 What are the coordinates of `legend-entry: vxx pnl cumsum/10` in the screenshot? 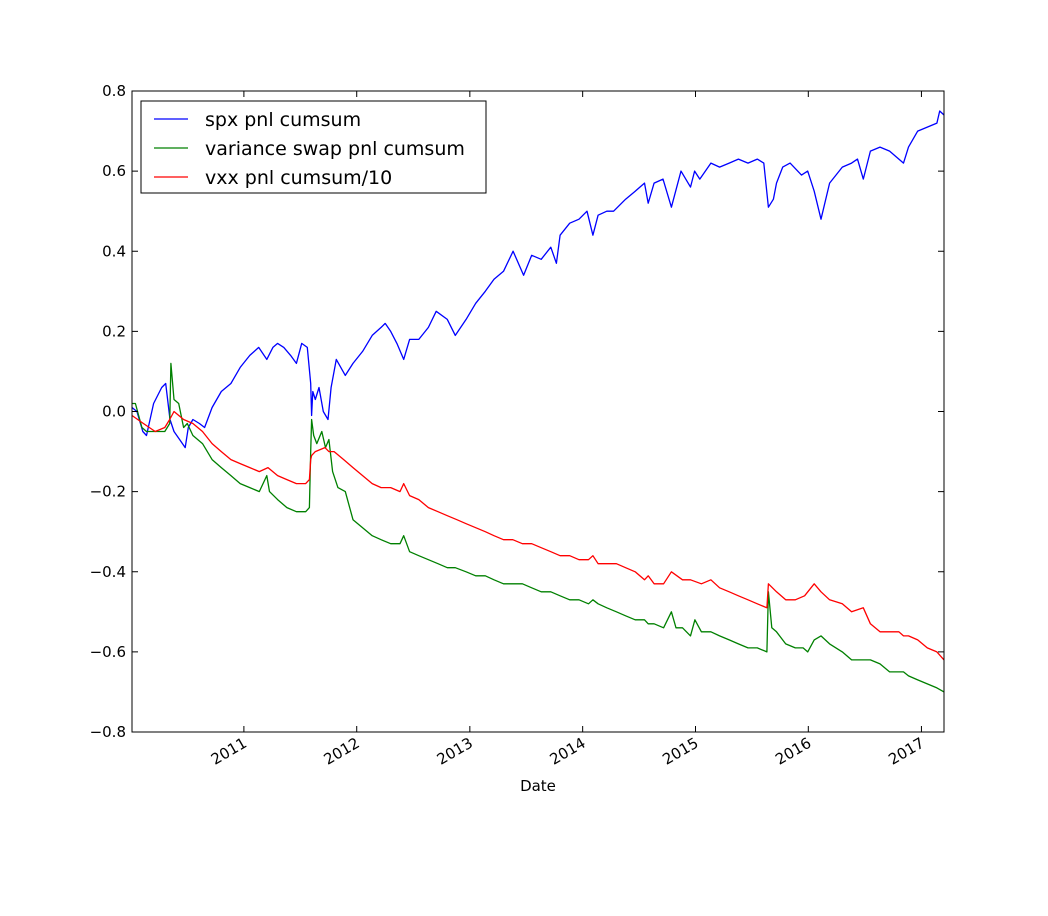 It's located at (298, 178).